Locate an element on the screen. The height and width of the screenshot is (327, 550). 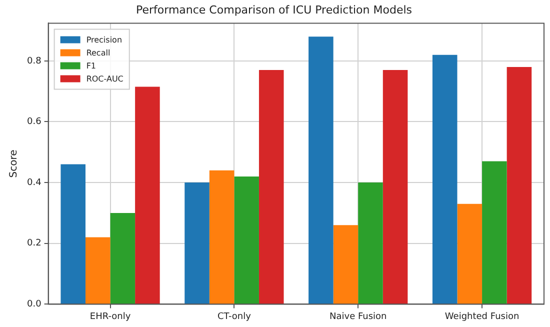
y-tick-label: 0.0 is located at coordinates (34, 305).